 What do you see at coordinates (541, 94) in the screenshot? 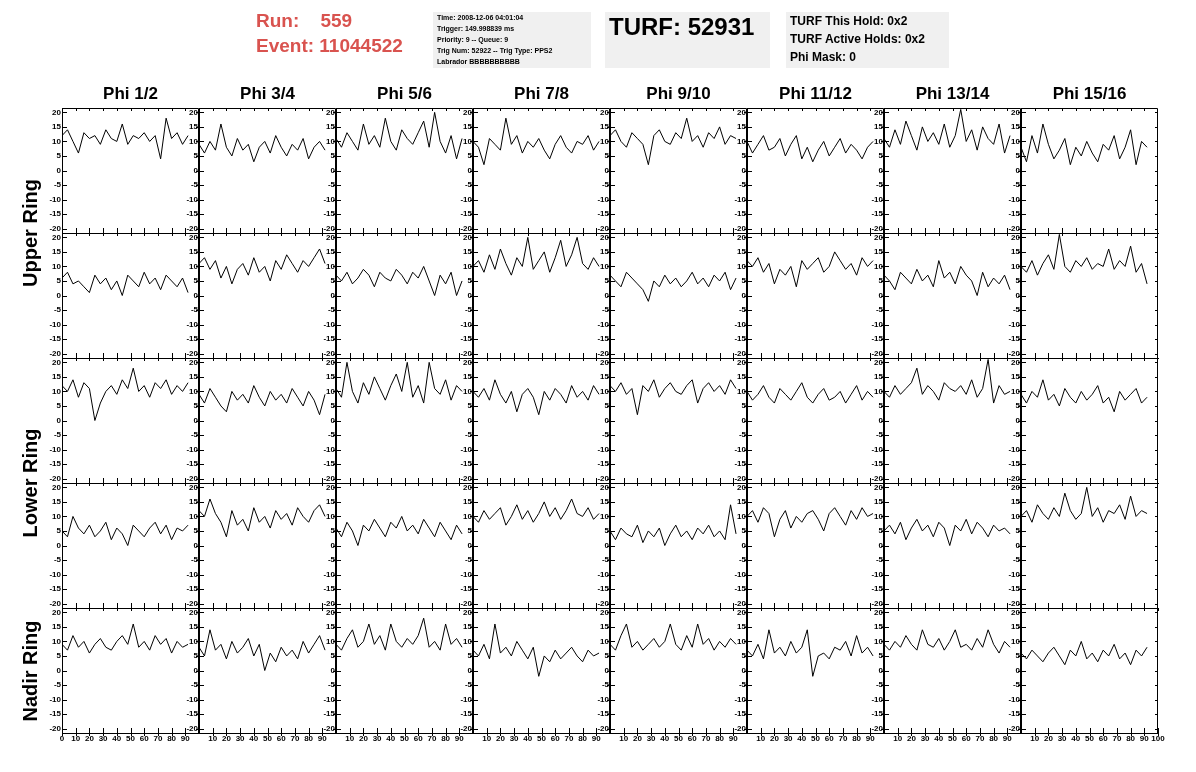
I see `chart-title: Phi 7/8` at bounding box center [541, 94].